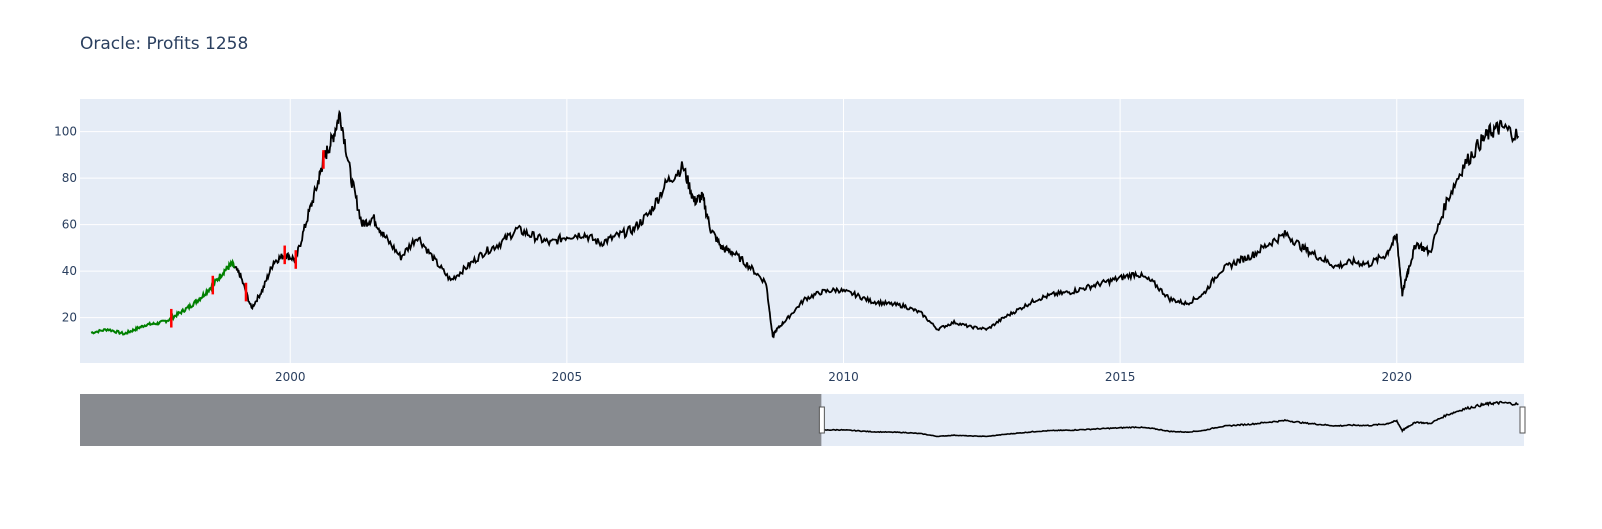  Describe the element at coordinates (69, 271) in the screenshot. I see `y-tick-label: 40` at that location.